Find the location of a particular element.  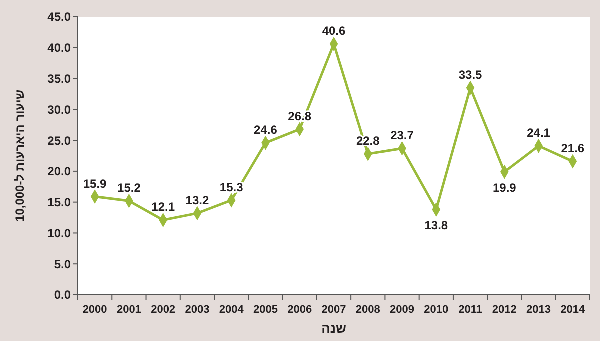

data-label: 24.6 is located at coordinates (266, 130).